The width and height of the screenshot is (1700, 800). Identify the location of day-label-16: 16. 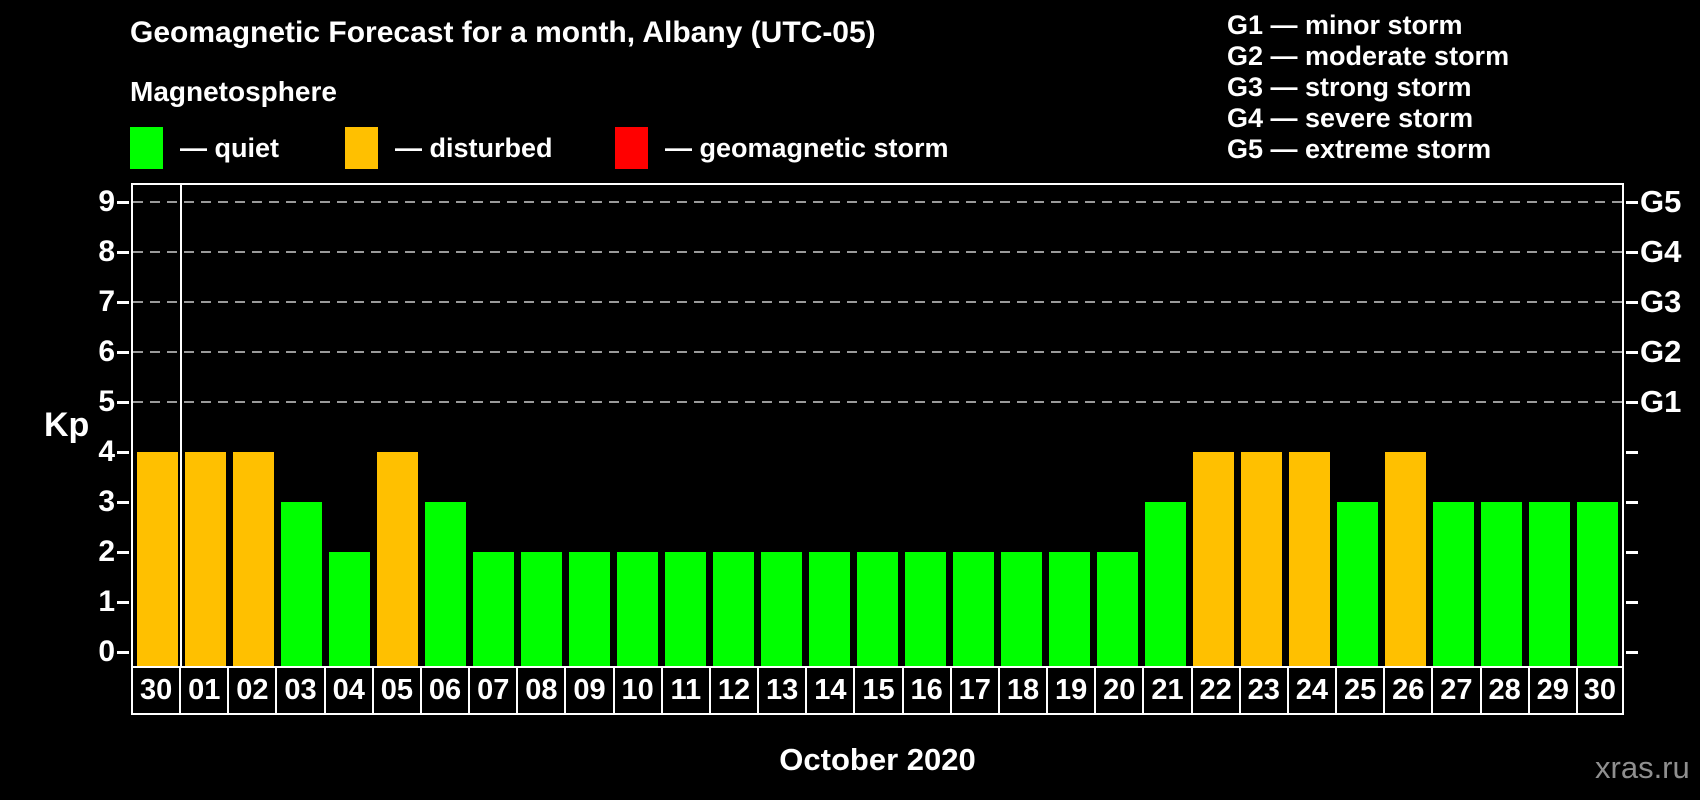
(926, 690).